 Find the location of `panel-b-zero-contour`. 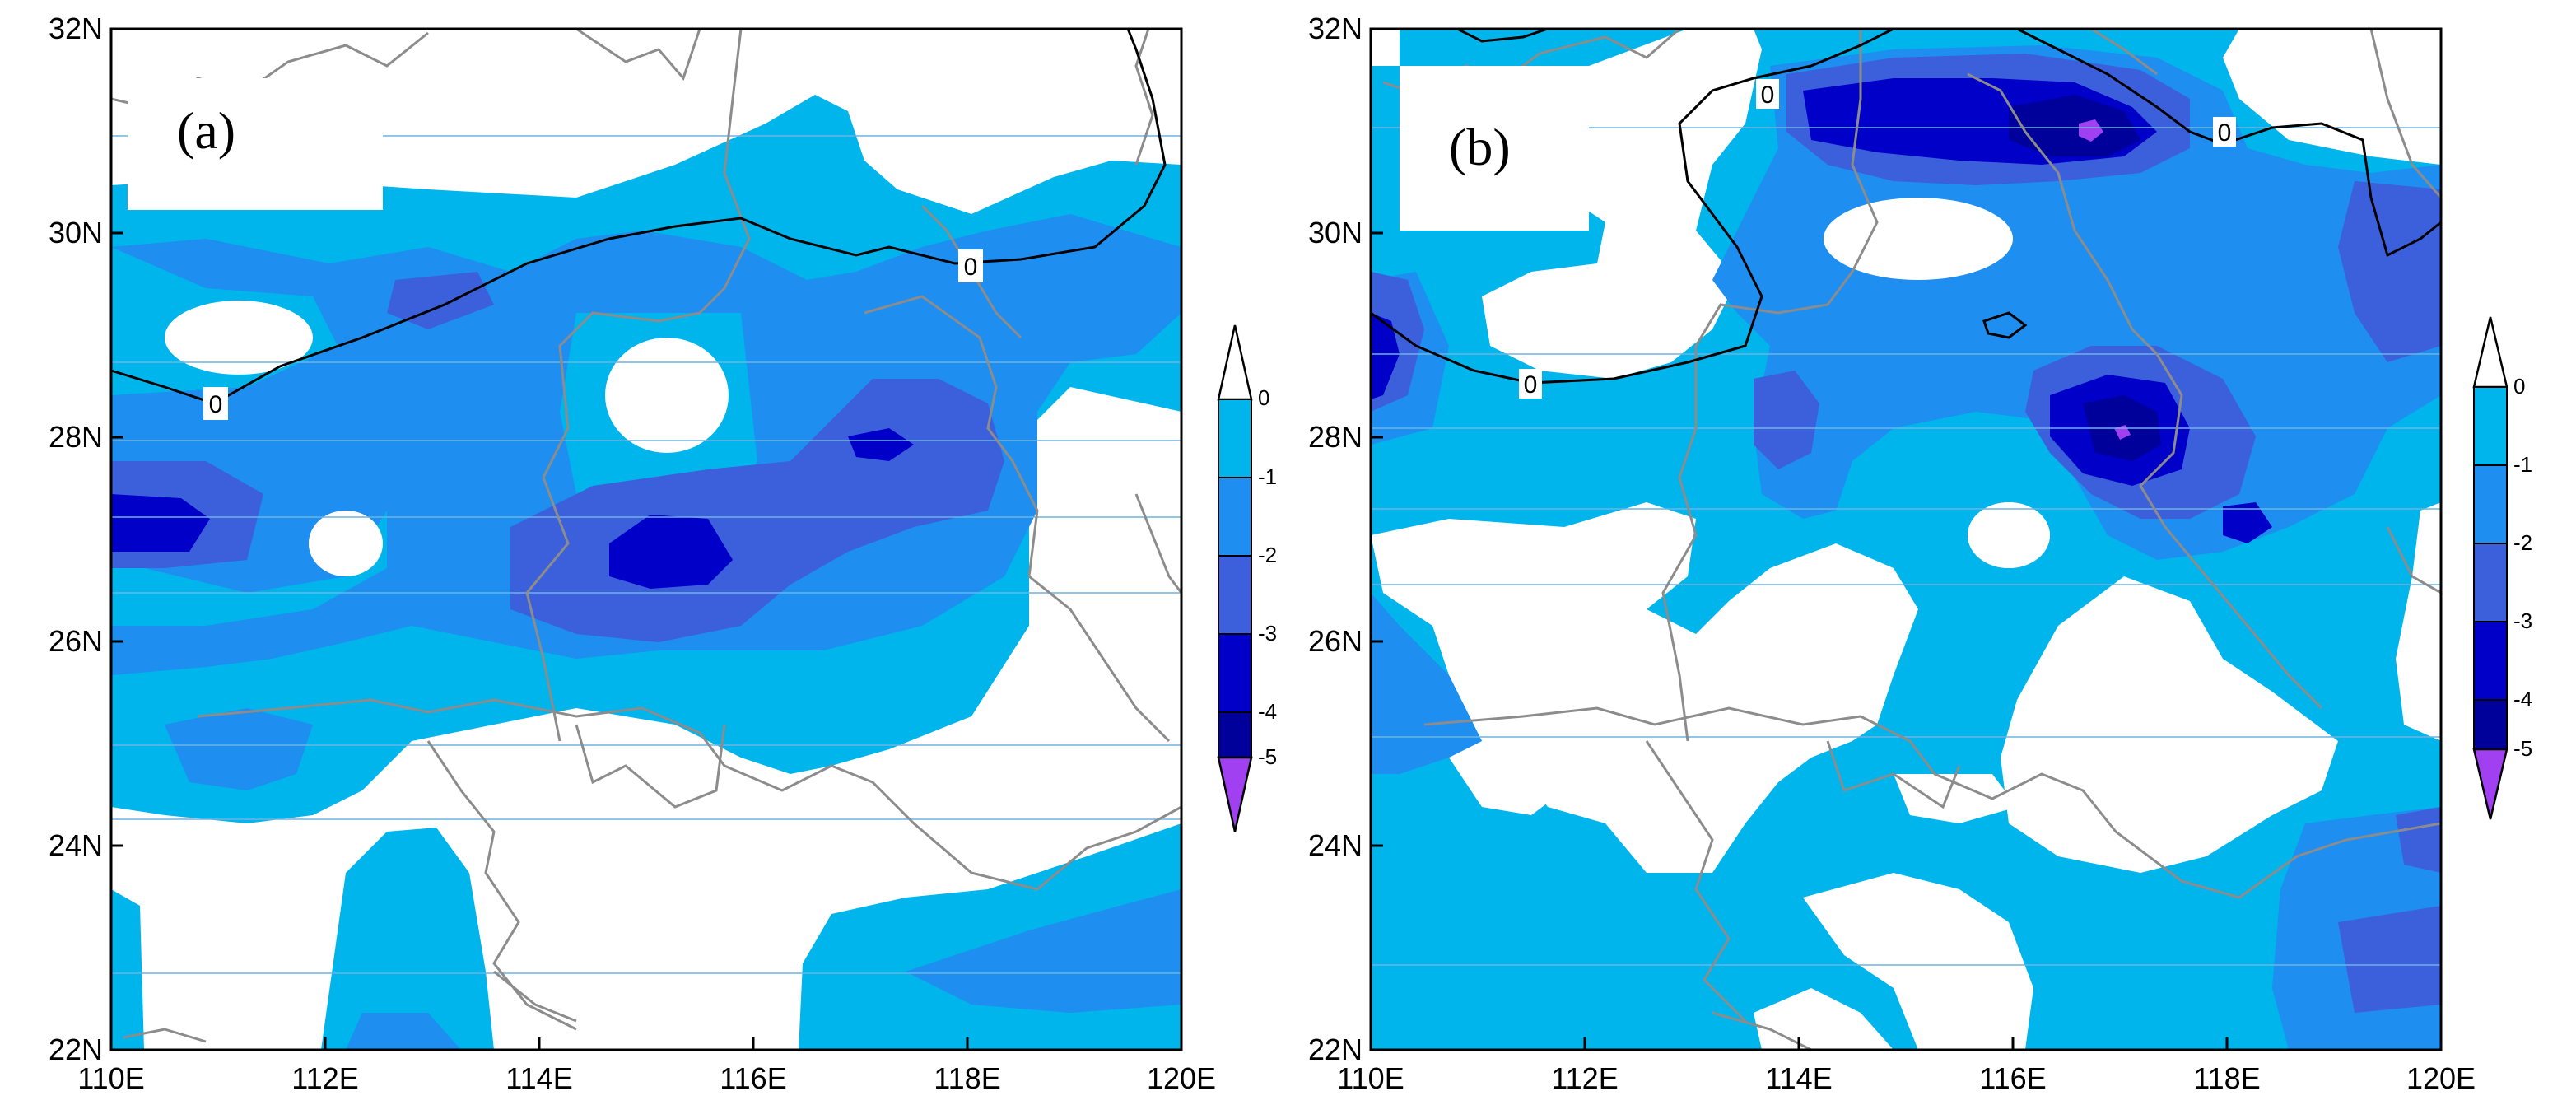

panel-b-zero-contour is located at coordinates (1906, 206).